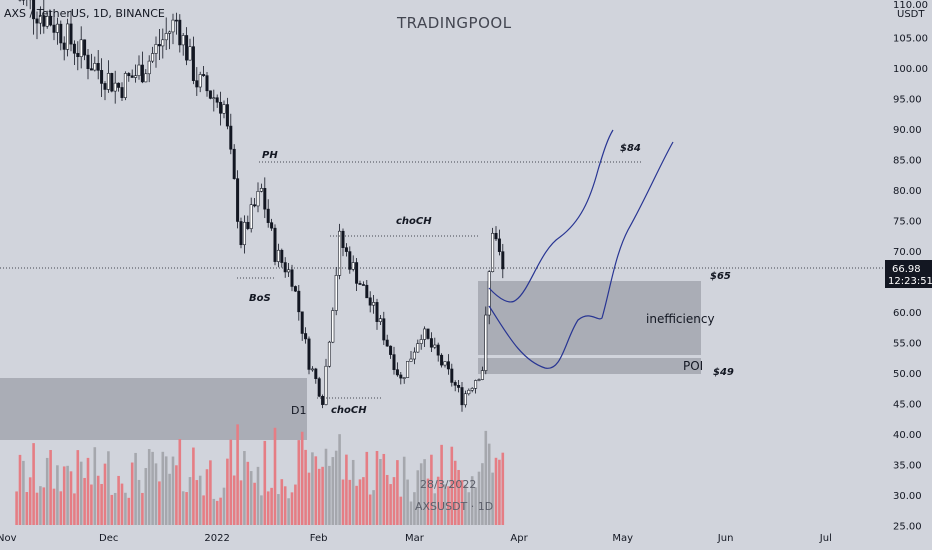 Image resolution: width=932 pixels, height=550 pixels. Describe the element at coordinates (911, 14) in the screenshot. I see `price-axis-unit: USDT` at that location.